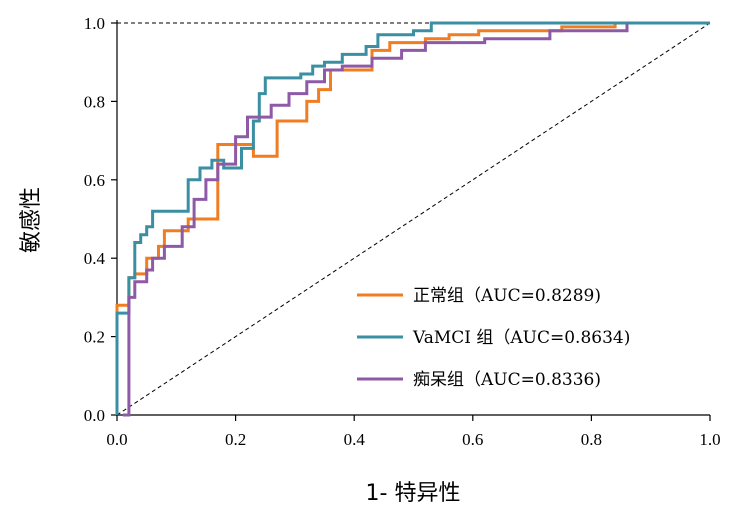 This screenshot has height=520, width=736. What do you see at coordinates (472, 439) in the screenshot?
I see `x-tick-label: 0.6` at bounding box center [472, 439].